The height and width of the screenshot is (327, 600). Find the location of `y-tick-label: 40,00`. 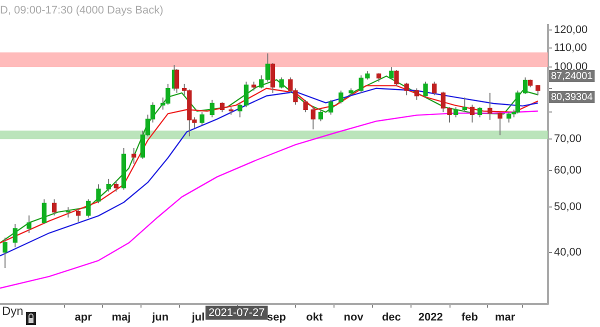

y-tick-label: 40,00 is located at coordinates (568, 252).